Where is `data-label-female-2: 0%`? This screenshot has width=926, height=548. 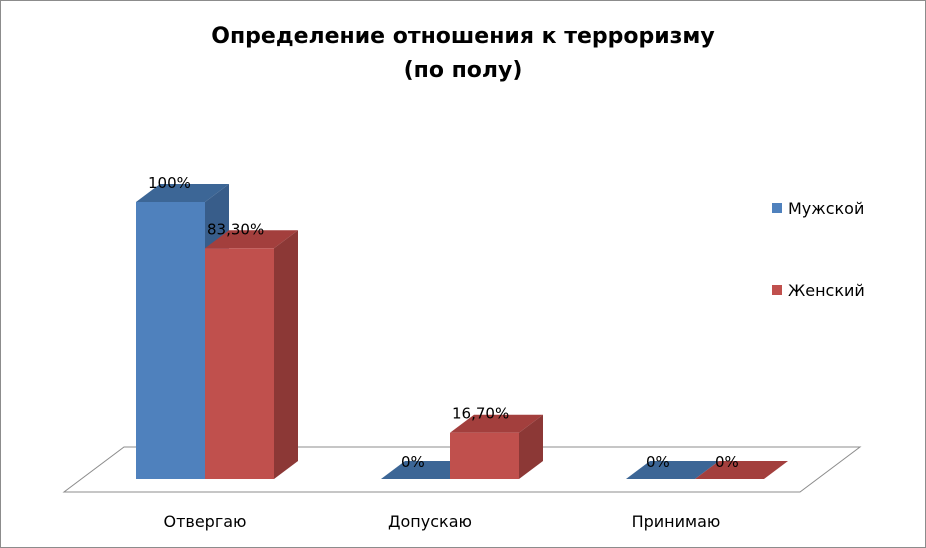 data-label-female-2: 0% is located at coordinates (727, 462).